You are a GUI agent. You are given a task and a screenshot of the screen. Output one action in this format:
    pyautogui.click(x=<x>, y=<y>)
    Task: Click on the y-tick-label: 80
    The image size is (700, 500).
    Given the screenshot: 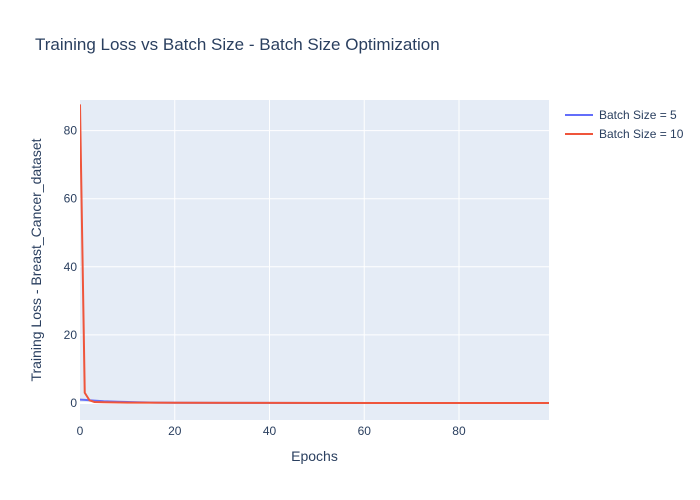 What is the action you would take?
    pyautogui.click(x=71, y=131)
    